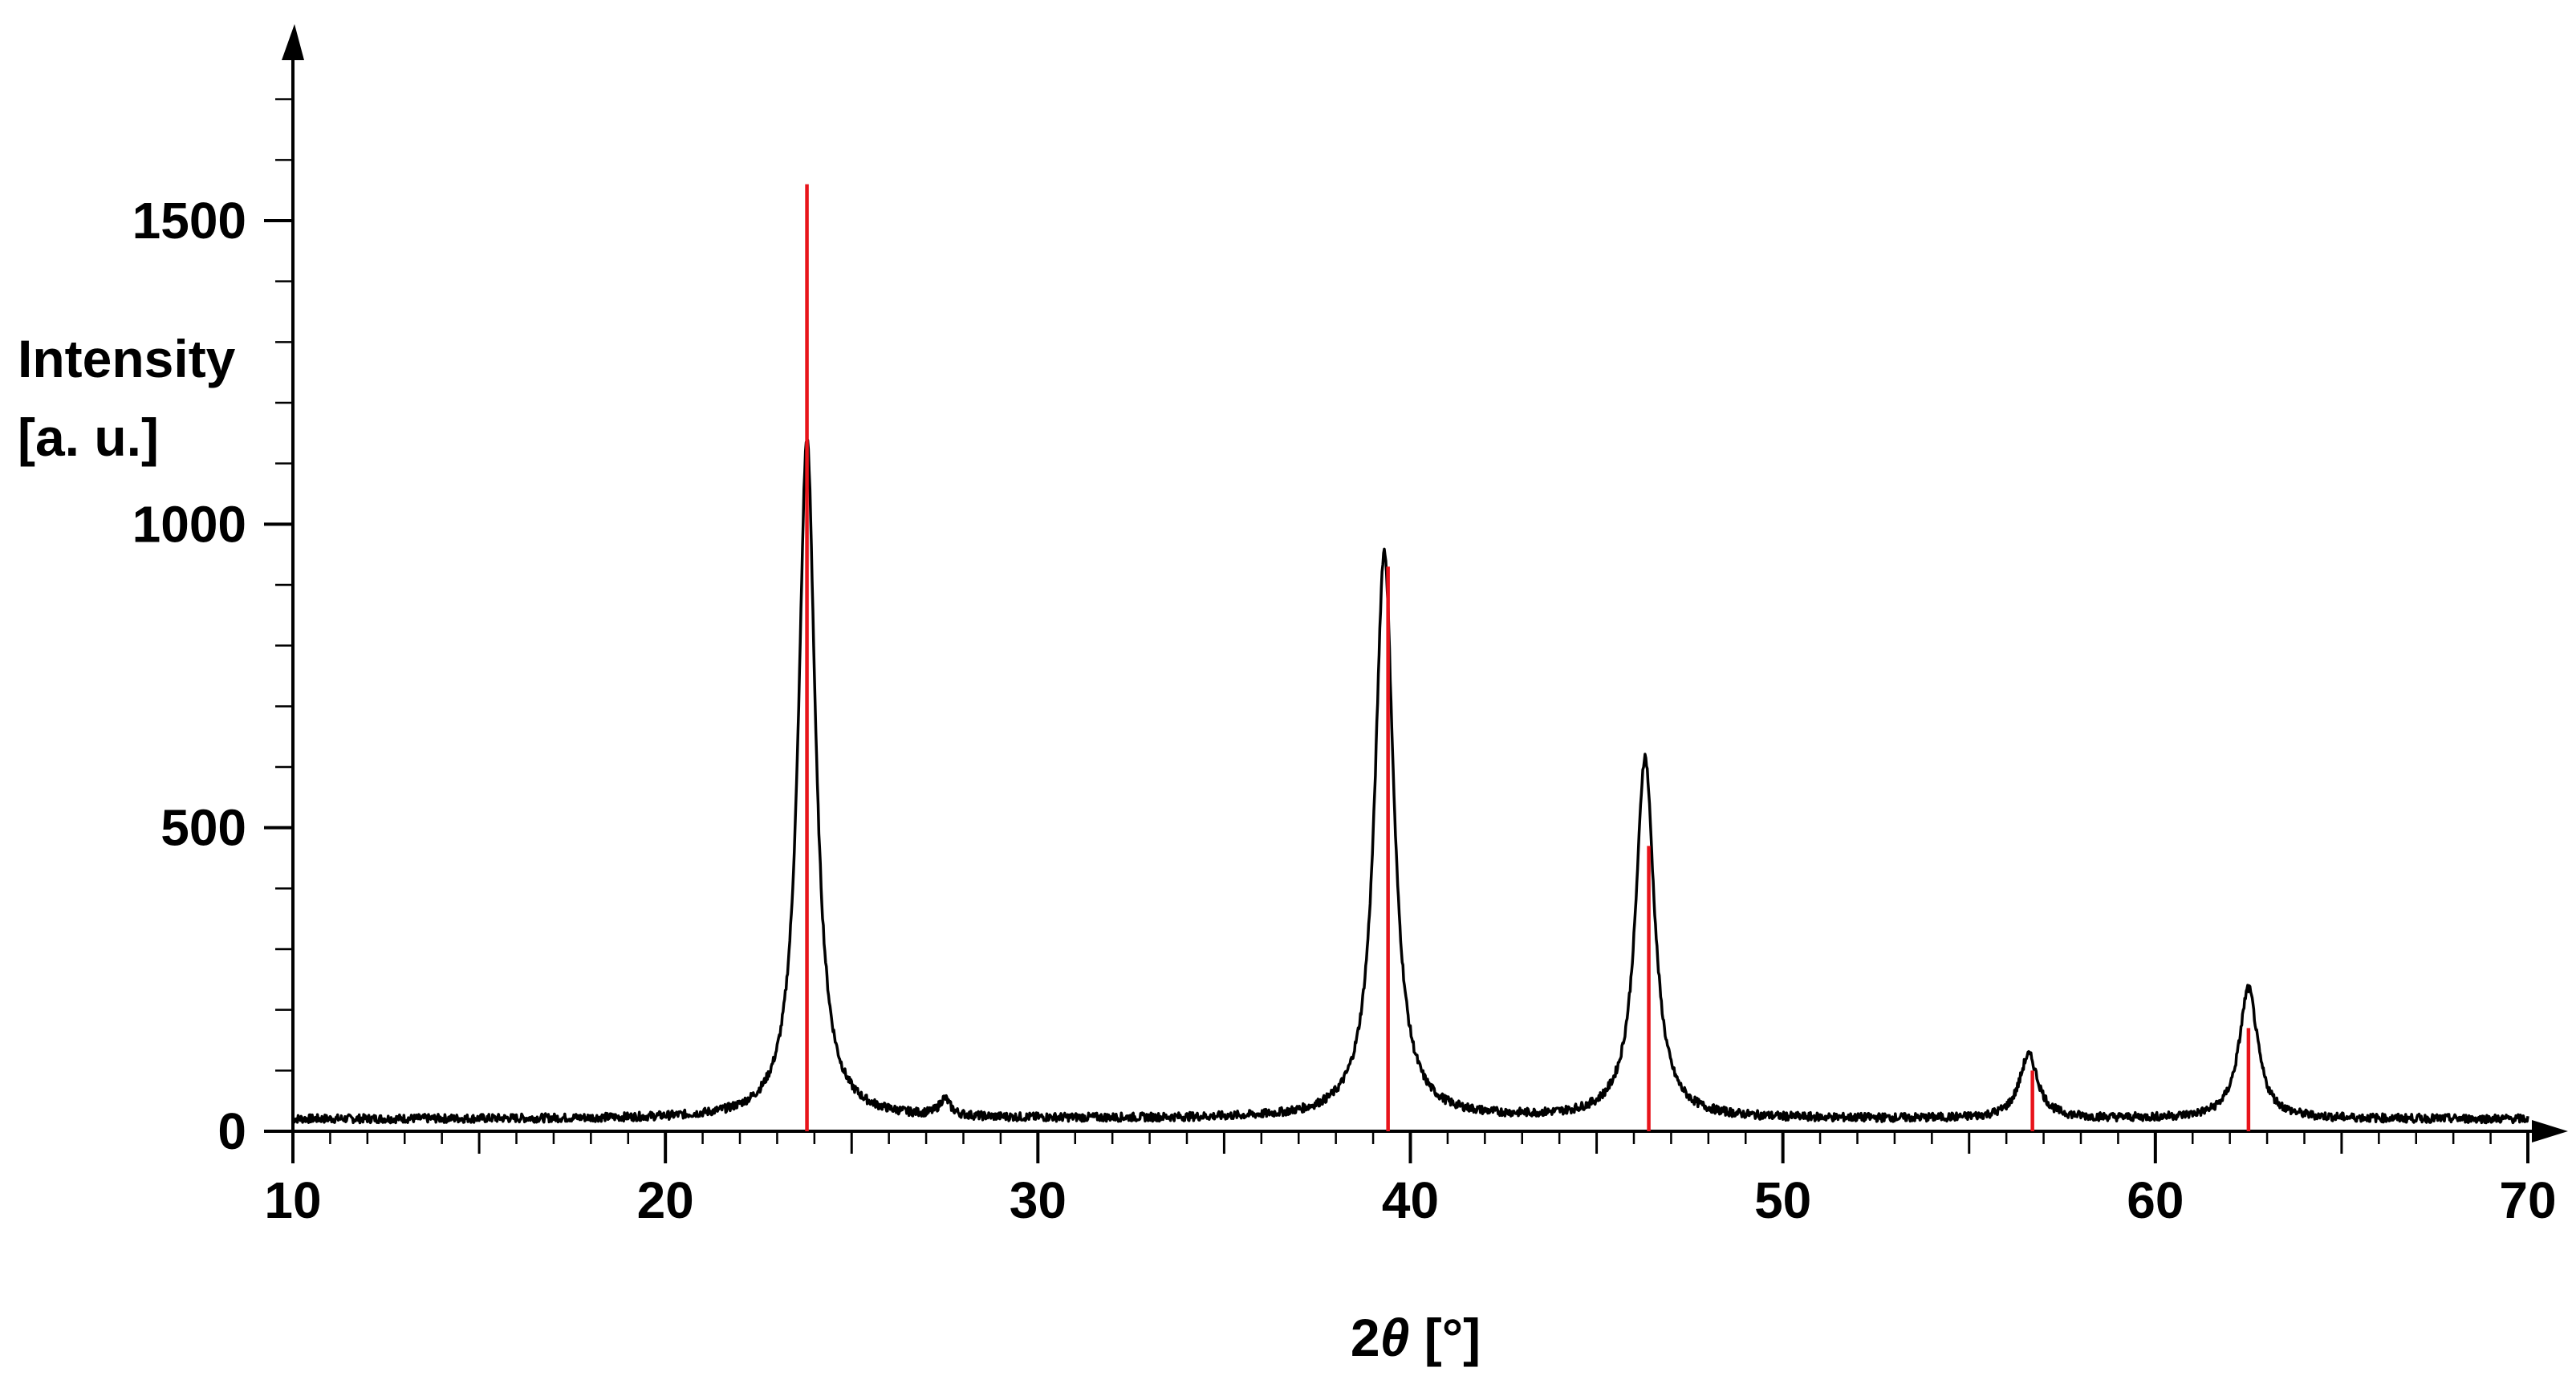  I want to click on x-tick-label: 70, so click(2528, 1200).